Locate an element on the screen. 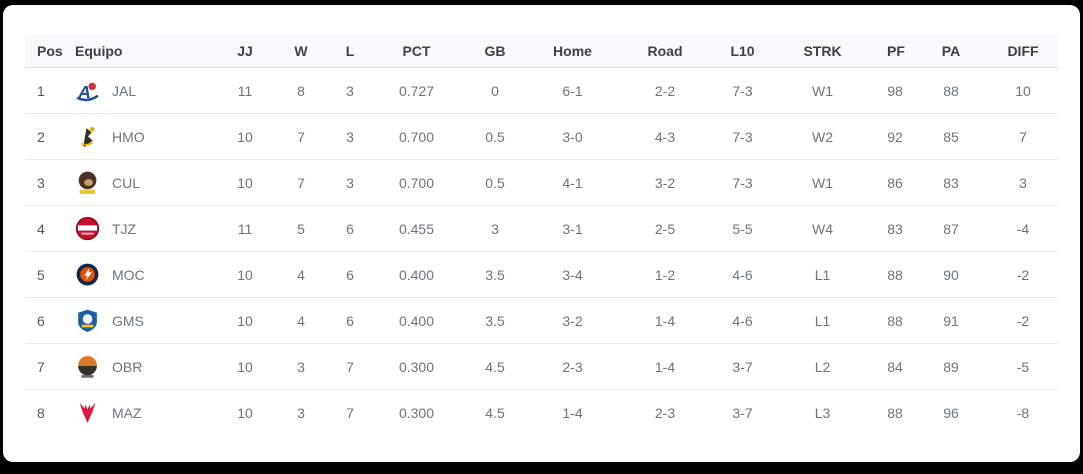  cell-strk: W1 is located at coordinates (822, 90).